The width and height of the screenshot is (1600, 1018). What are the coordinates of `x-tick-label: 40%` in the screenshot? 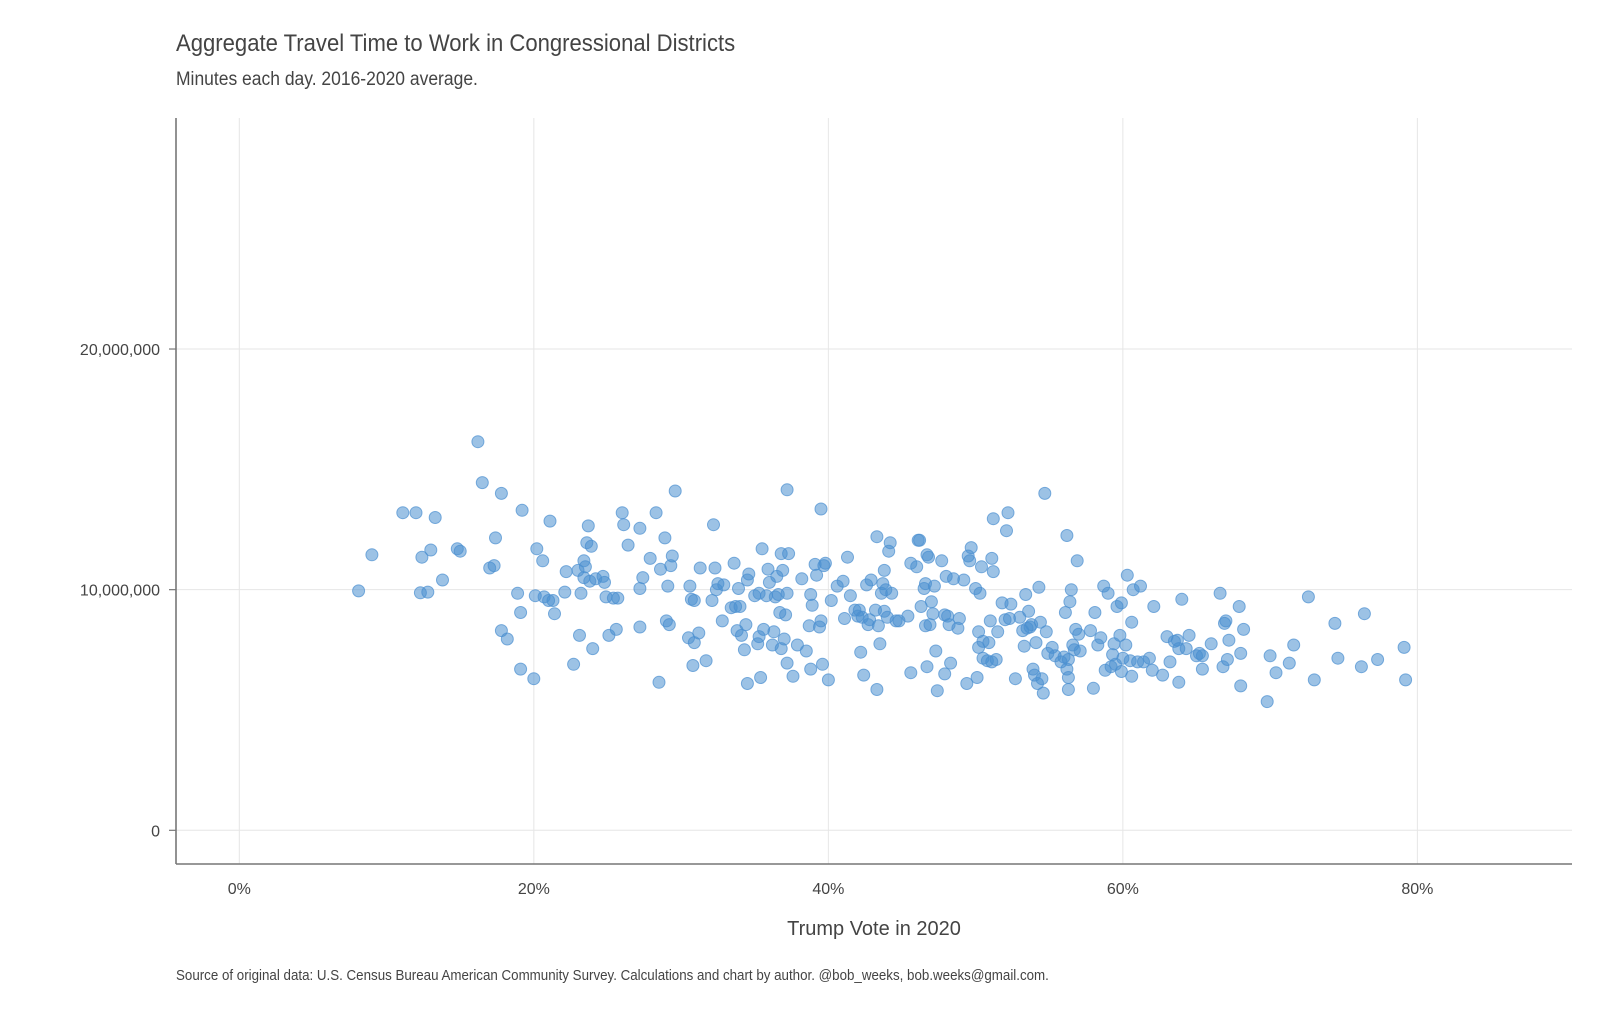 It's located at (828, 889).